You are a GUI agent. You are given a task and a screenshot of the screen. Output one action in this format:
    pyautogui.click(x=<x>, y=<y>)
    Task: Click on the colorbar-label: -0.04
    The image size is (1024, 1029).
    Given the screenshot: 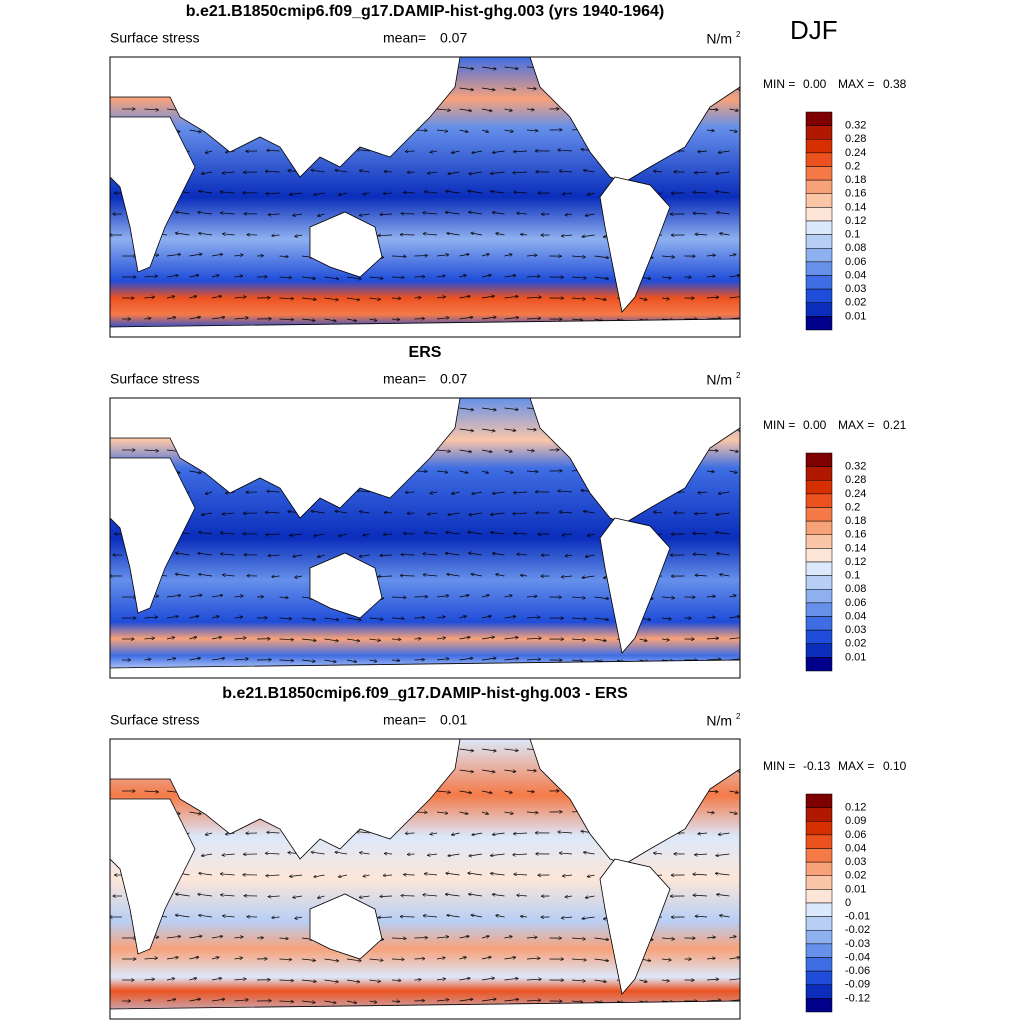 What is the action you would take?
    pyautogui.click(x=857, y=957)
    